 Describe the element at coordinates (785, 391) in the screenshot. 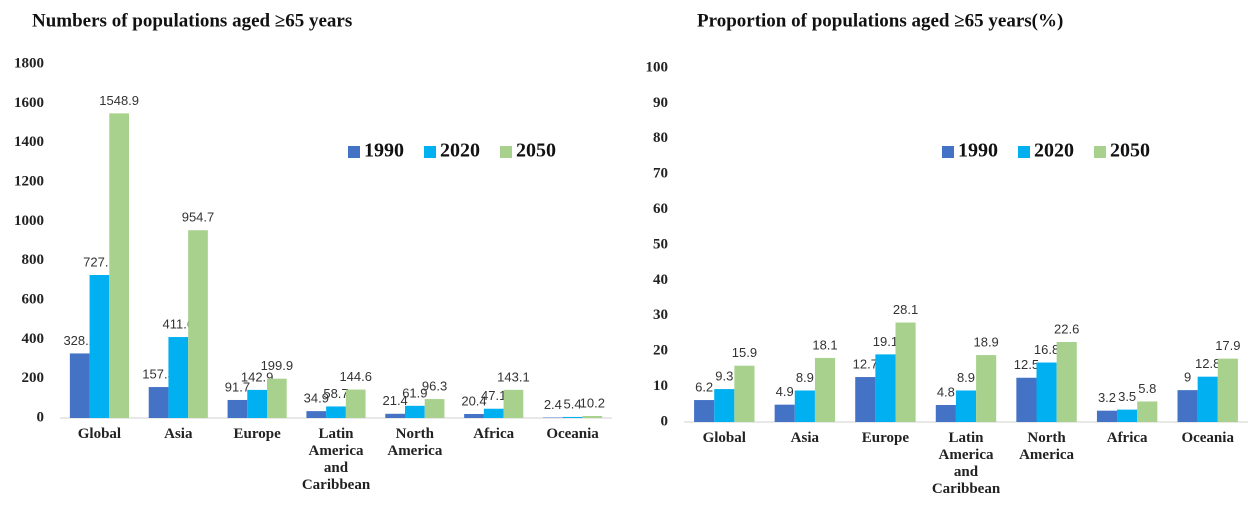

I see `data-label: 4.9` at that location.